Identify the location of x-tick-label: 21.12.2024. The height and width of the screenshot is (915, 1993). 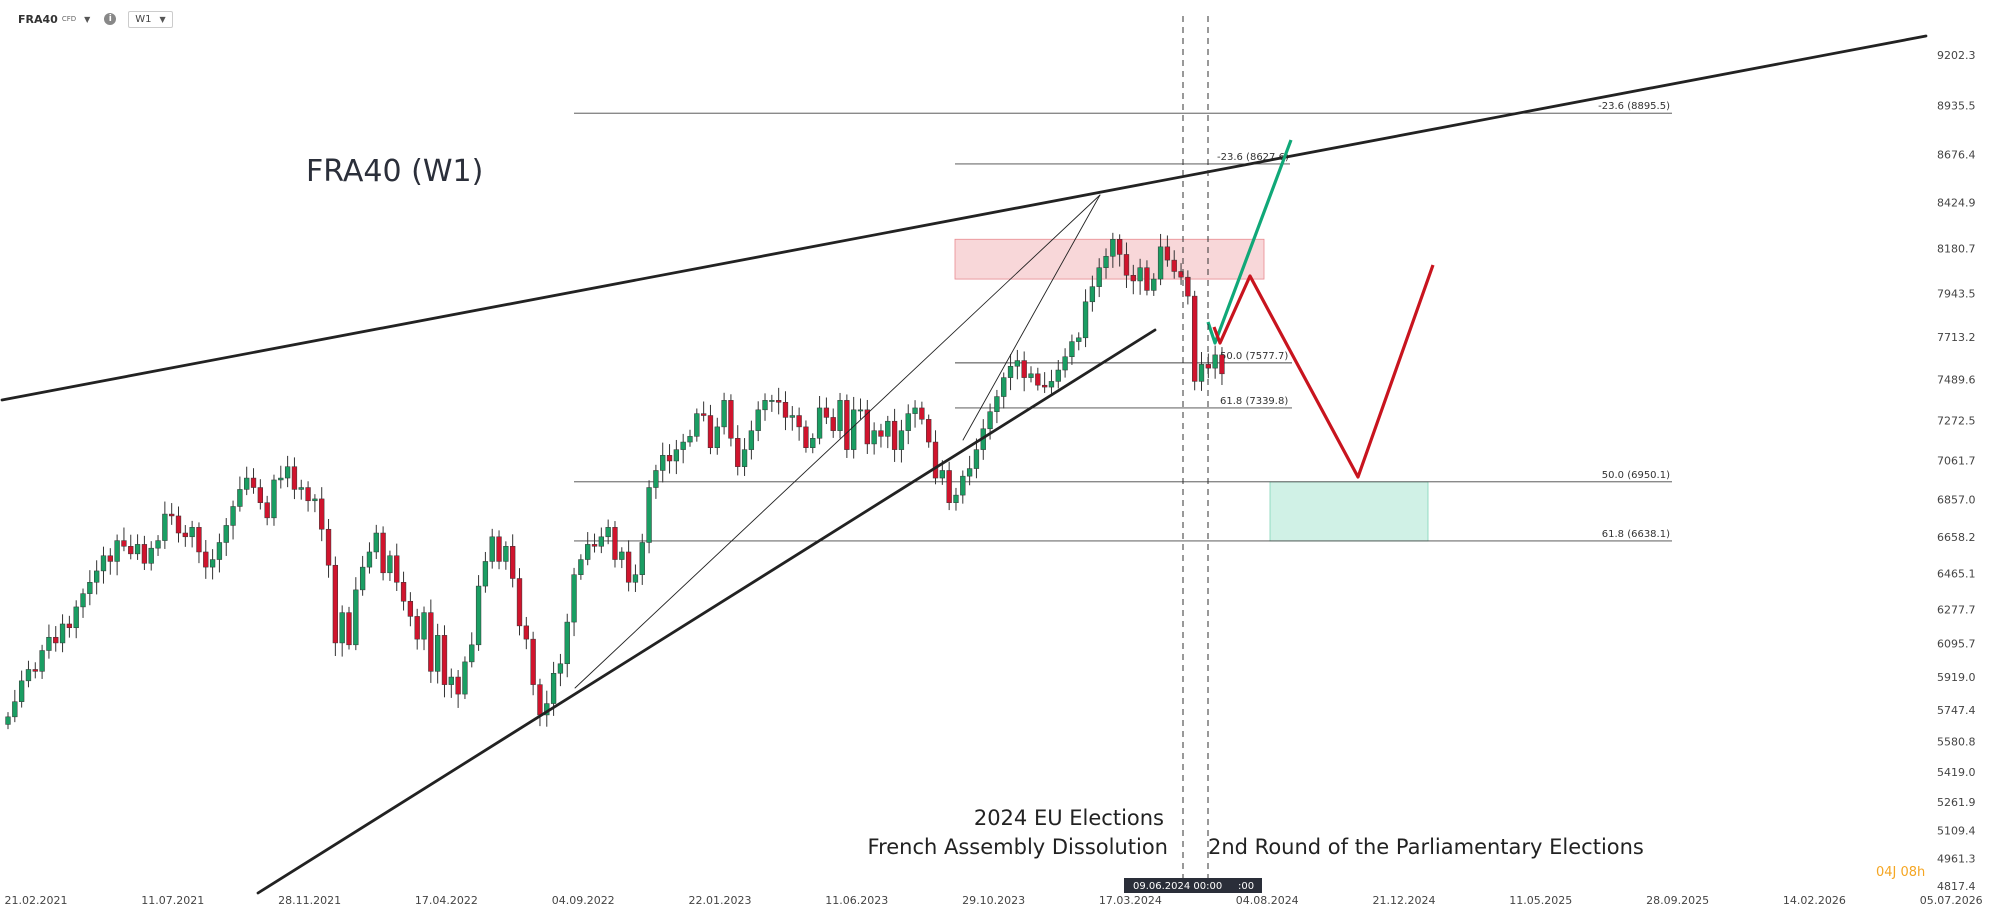
(1404, 900).